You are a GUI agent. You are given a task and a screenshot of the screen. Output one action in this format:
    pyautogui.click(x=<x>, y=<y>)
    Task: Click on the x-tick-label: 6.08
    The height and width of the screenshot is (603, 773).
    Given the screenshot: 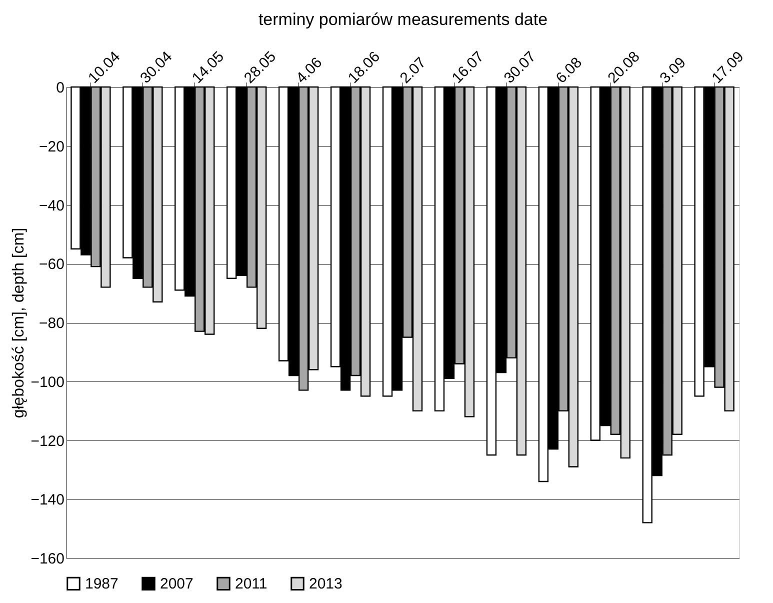 What is the action you would take?
    pyautogui.click(x=569, y=70)
    